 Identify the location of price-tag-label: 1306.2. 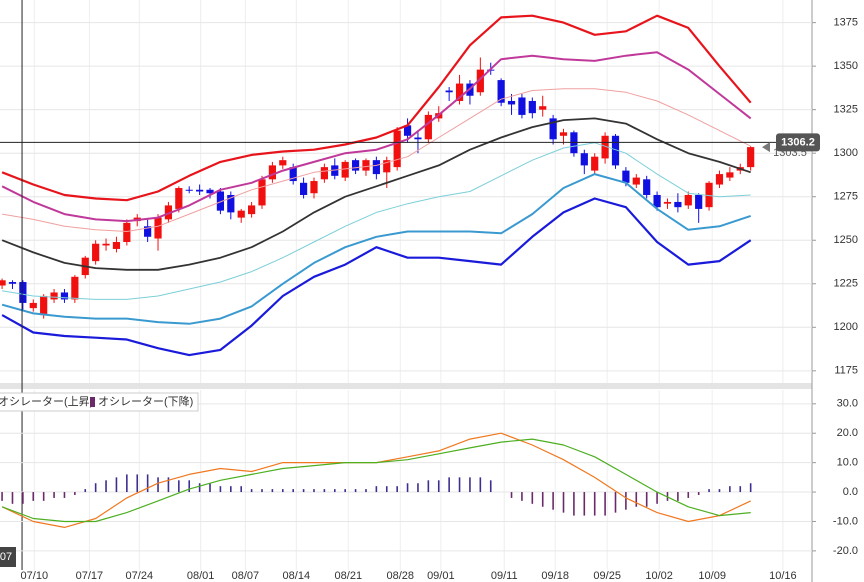
(798, 142).